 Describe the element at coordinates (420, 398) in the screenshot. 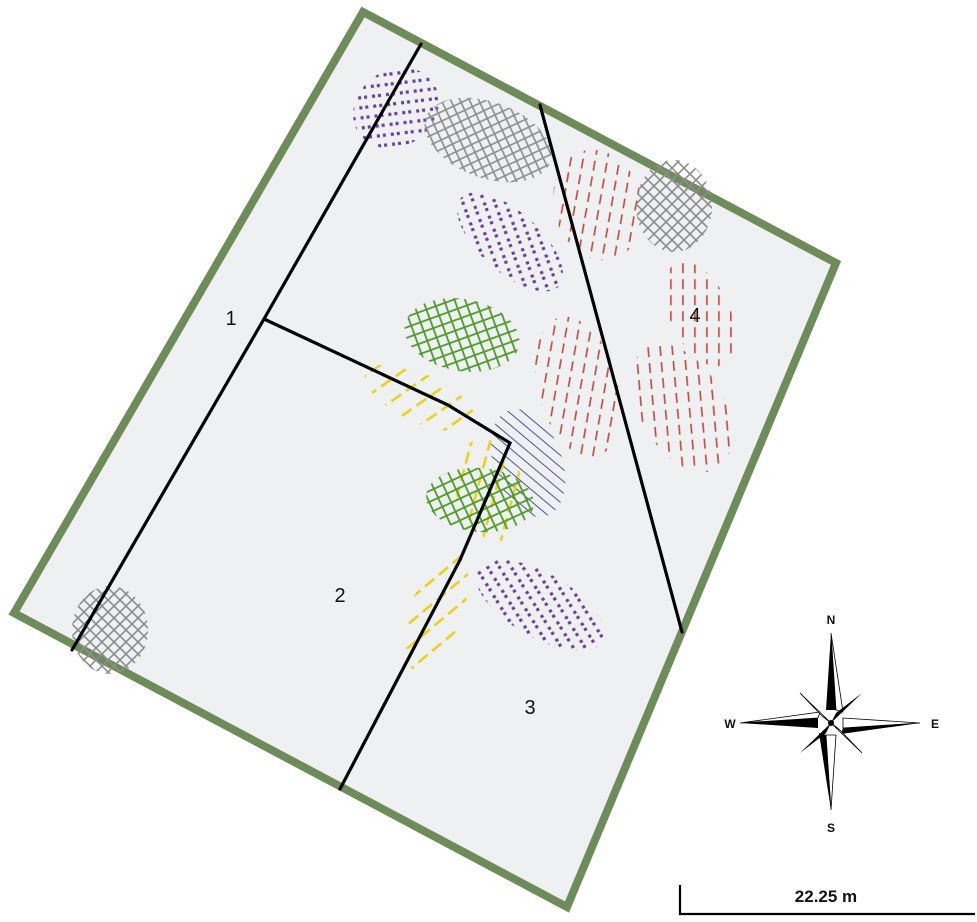

I see `yellow-area-upper` at that location.